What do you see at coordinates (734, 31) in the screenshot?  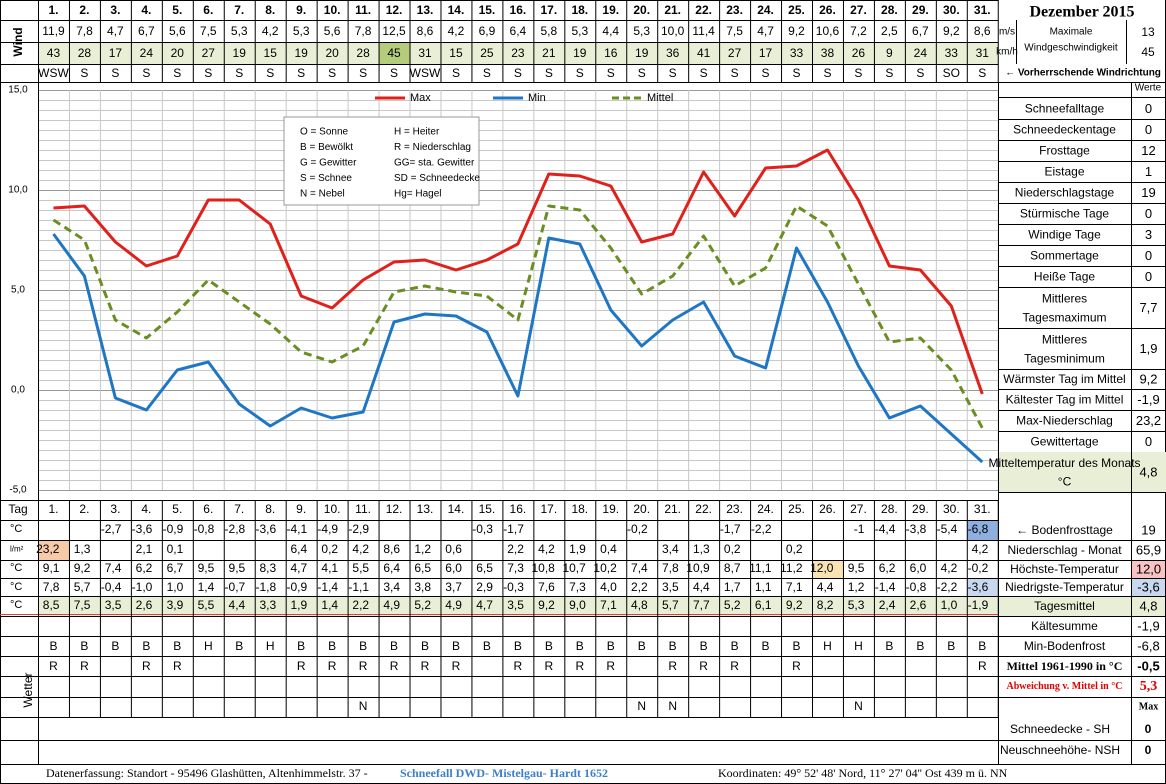 I see `wind-ms-cell: 7,5` at bounding box center [734, 31].